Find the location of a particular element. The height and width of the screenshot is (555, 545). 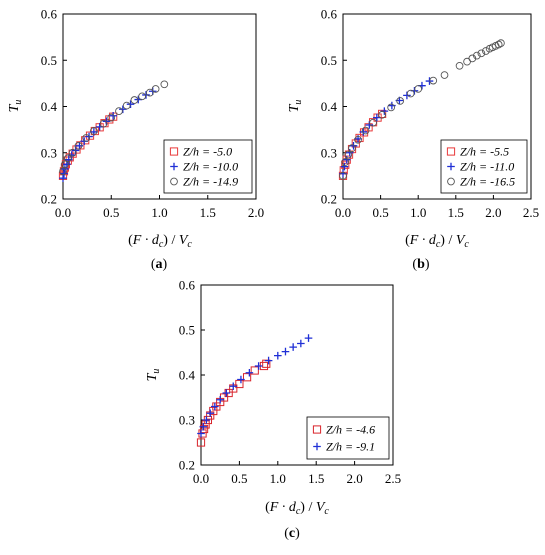

legend-label: Z/h = -16.5 is located at coordinates (487, 182).